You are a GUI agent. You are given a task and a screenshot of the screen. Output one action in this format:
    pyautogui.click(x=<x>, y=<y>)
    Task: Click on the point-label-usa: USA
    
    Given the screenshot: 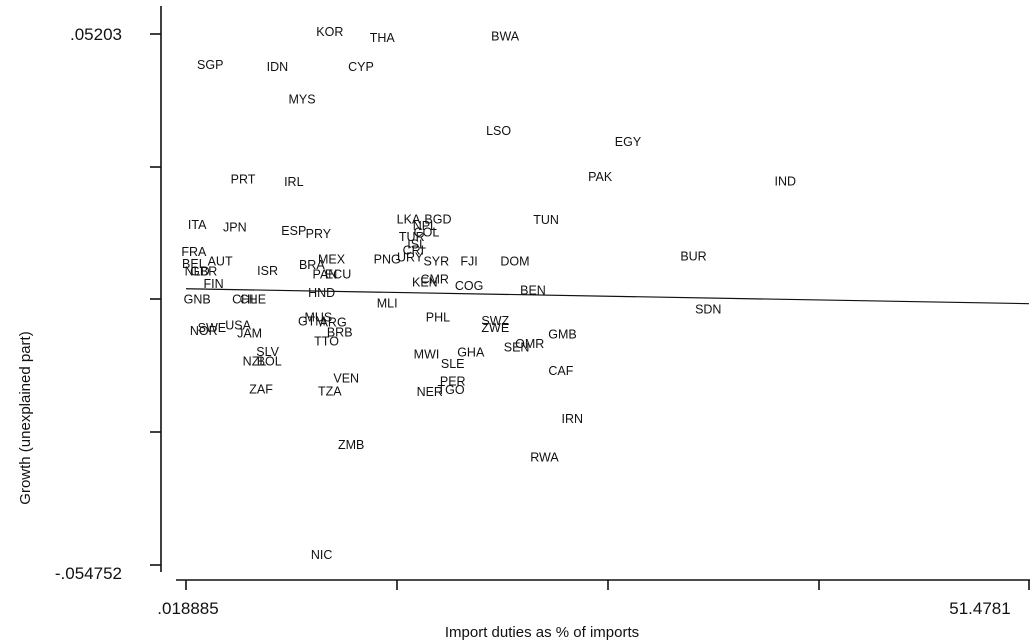 What is the action you would take?
    pyautogui.click(x=238, y=326)
    